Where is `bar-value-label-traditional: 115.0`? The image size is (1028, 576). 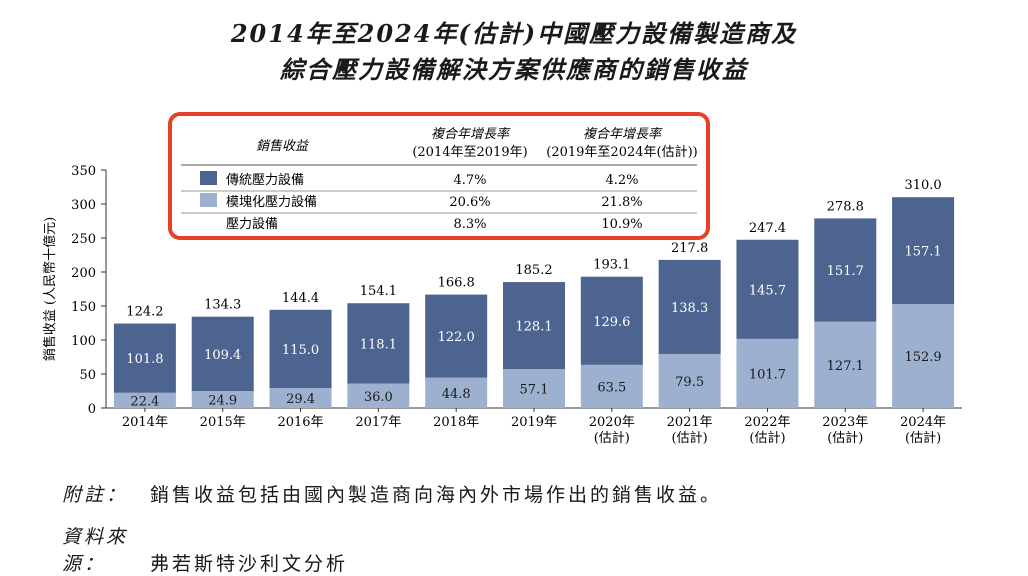 bar-value-label-traditional: 115.0 is located at coordinates (300, 350).